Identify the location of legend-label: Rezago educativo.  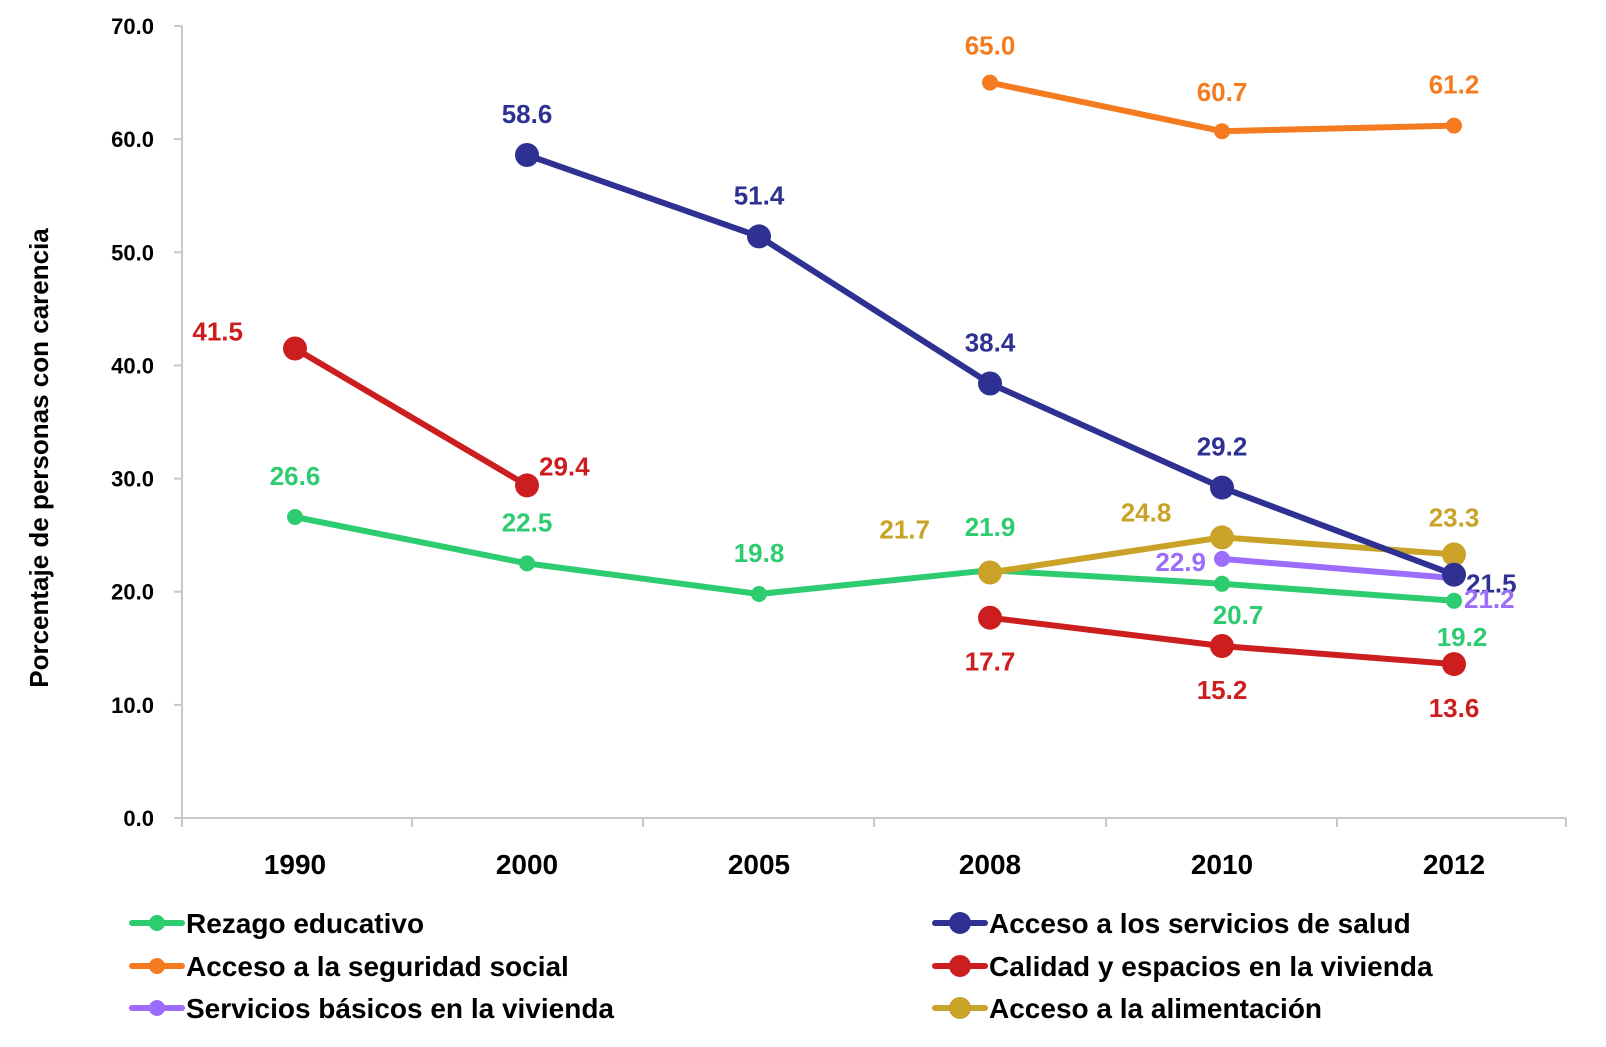
(305, 923).